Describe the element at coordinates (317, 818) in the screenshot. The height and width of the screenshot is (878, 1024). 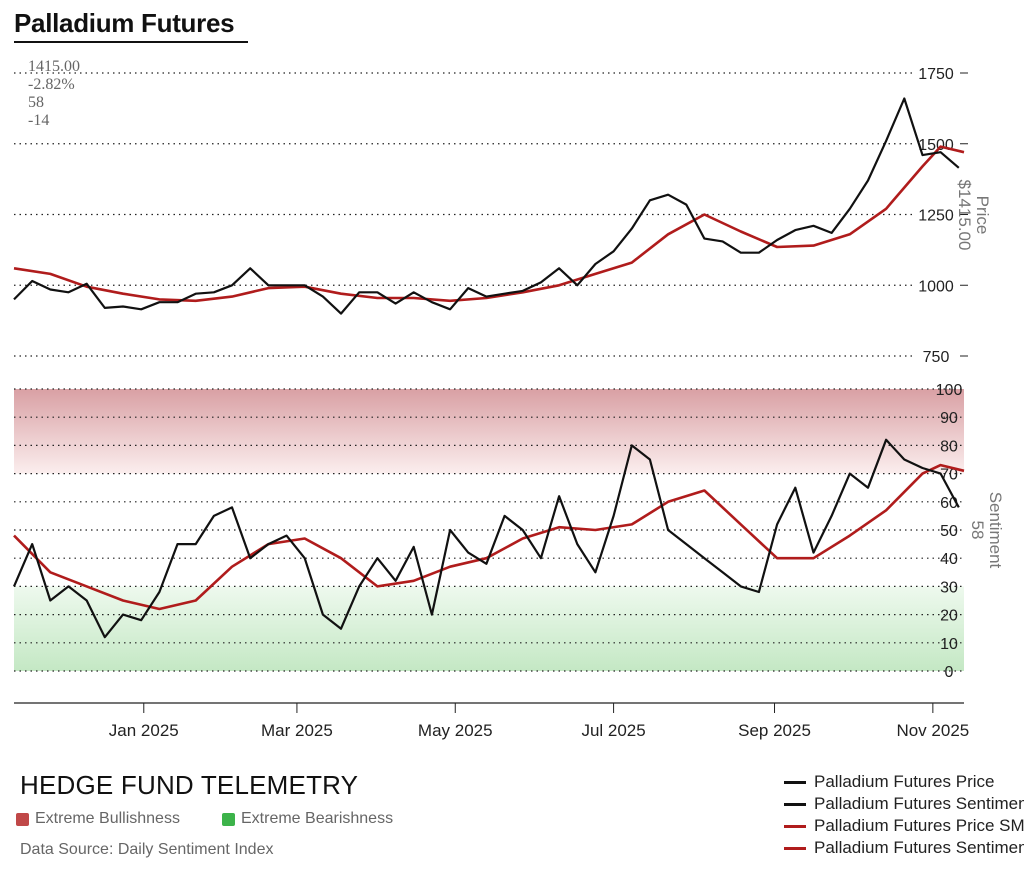
I see `bearish-label: Extreme Bearishness` at that location.